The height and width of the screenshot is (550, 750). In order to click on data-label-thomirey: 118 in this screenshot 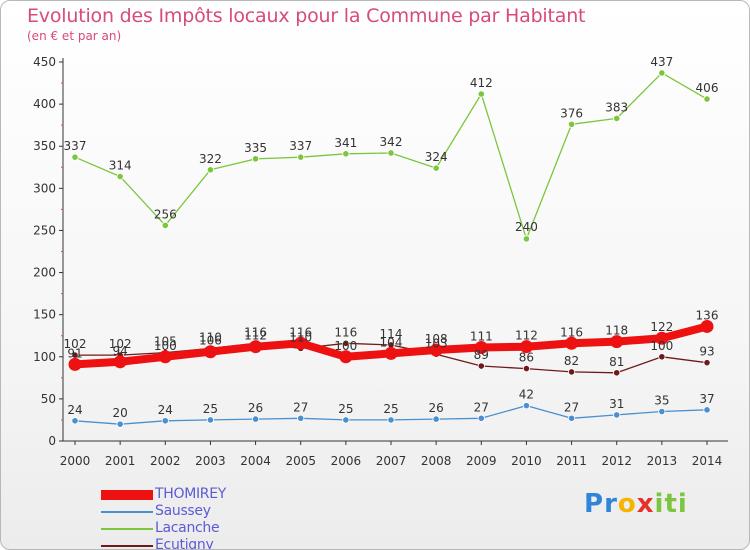, I will do `click(616, 331)`.